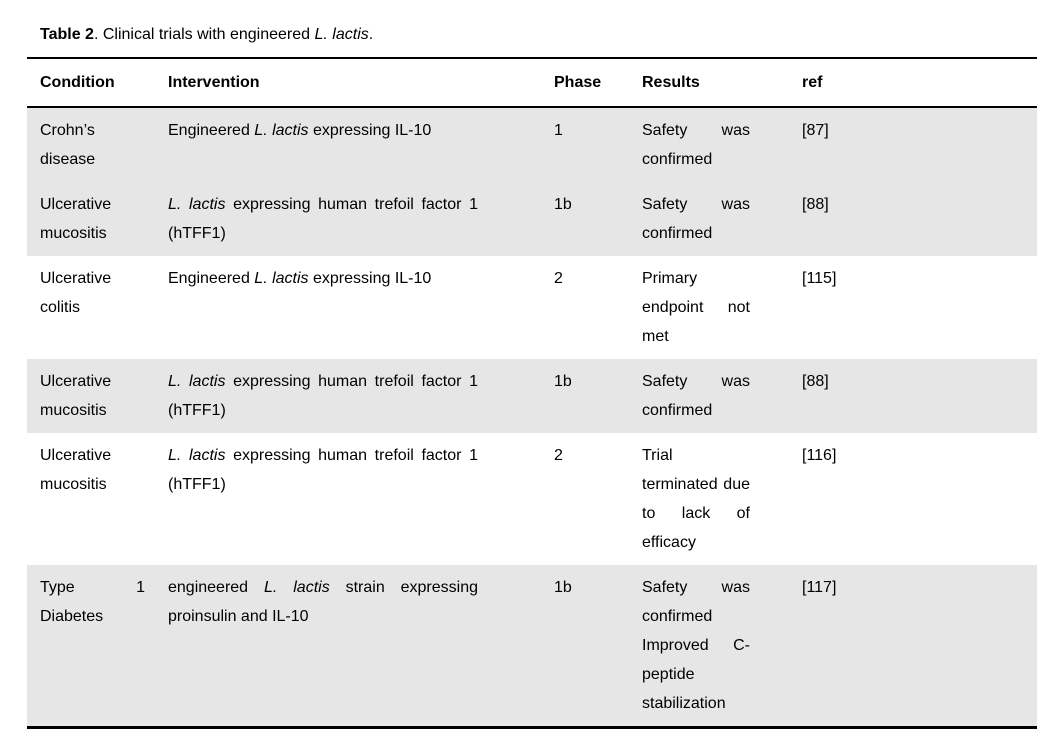 The height and width of the screenshot is (754, 1064). I want to click on header-condition: Condition, so click(91, 83).